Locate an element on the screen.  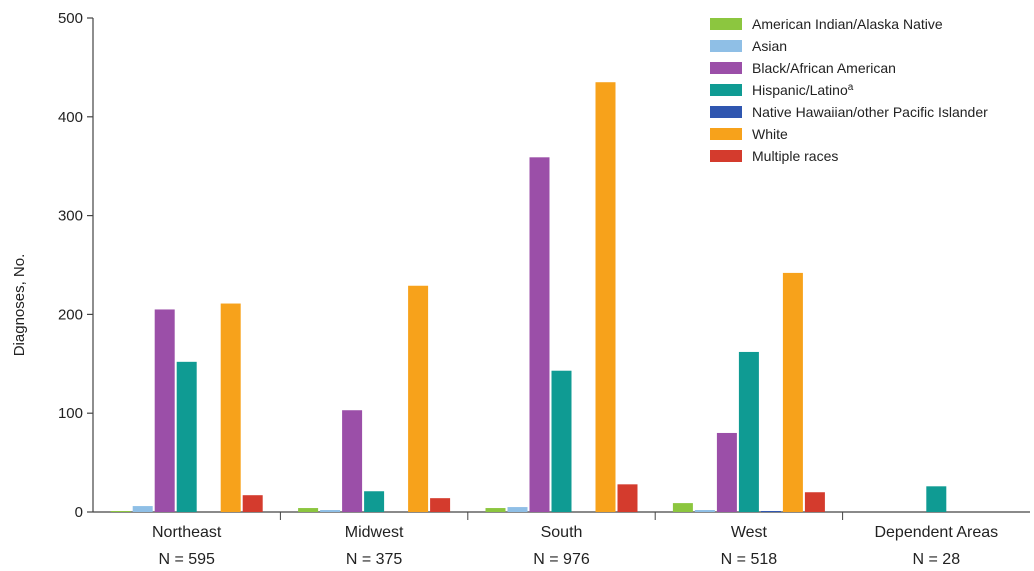
bar-south-hispanic-latino is located at coordinates (561, 441).